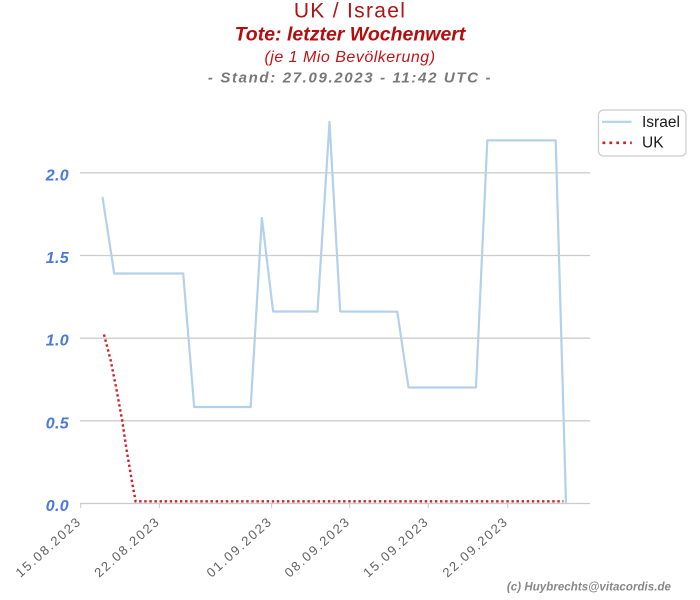 The image size is (700, 600). Describe the element at coordinates (57, 341) in the screenshot. I see `svg-text: 1.0` at that location.